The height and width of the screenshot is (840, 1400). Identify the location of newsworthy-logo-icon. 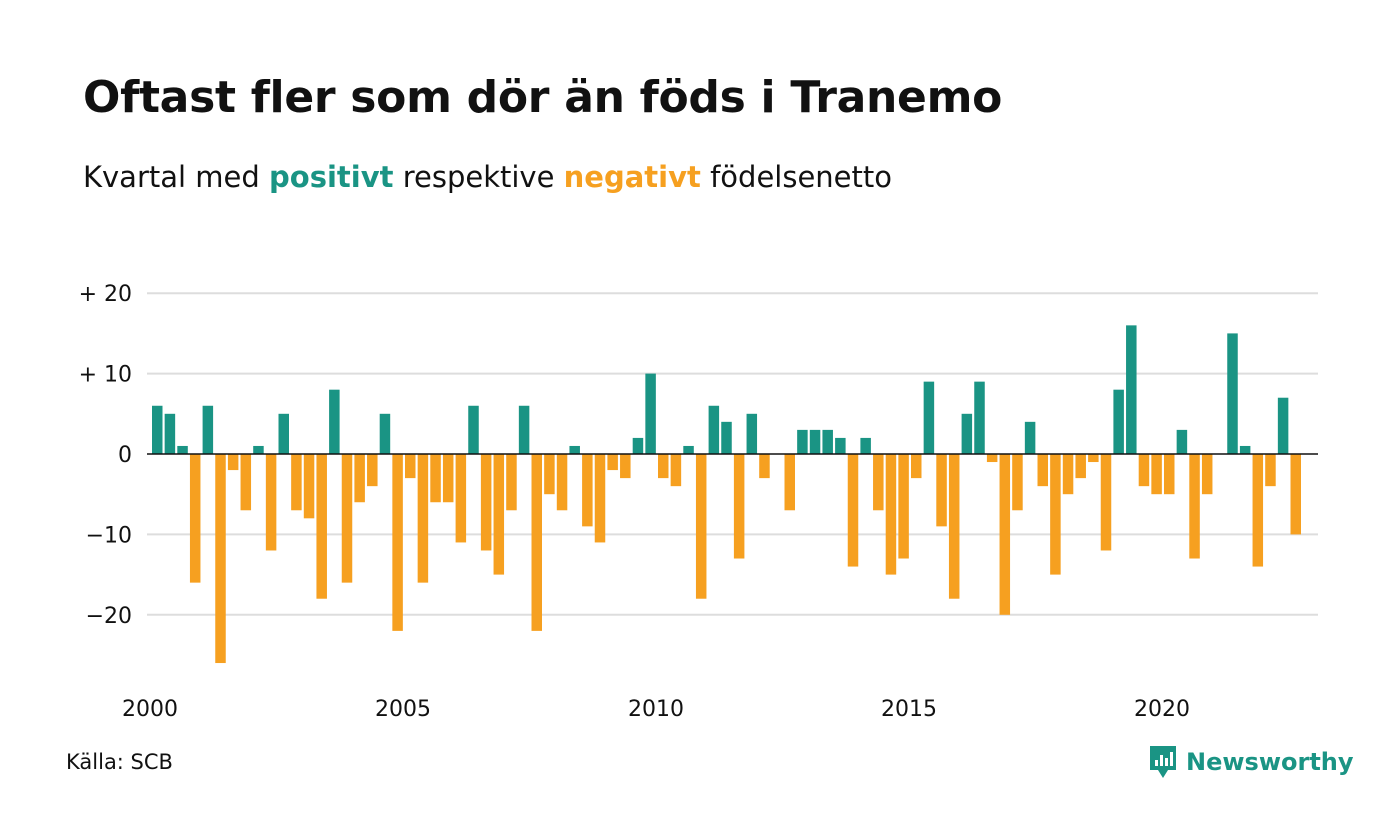
(1163, 762).